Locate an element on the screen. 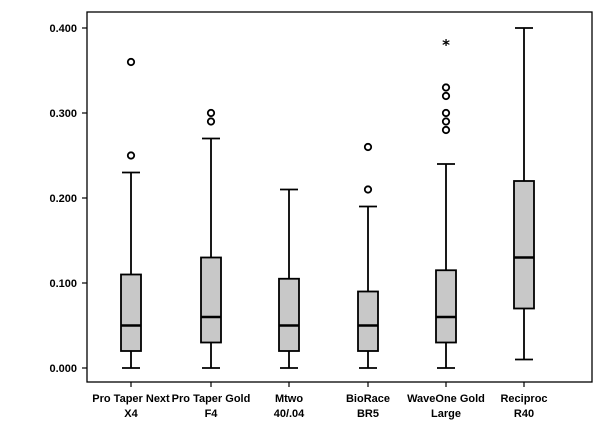 The image size is (600, 435). x-category-label: F4 is located at coordinates (212, 414).